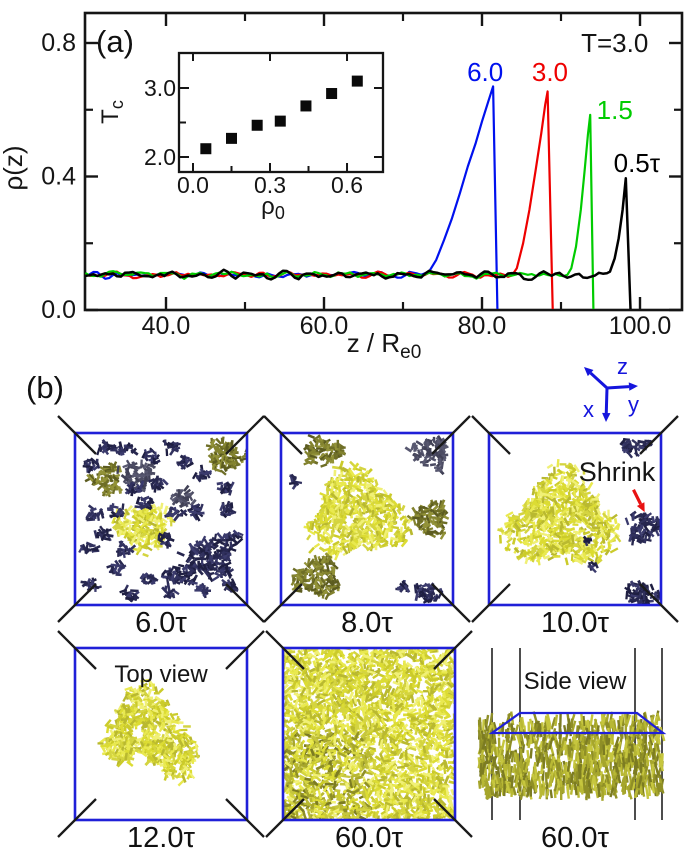 Image resolution: width=700 pixels, height=860 pixels. What do you see at coordinates (367, 623) in the screenshot?
I see `snapshot-time-label: 8.0τ` at bounding box center [367, 623].